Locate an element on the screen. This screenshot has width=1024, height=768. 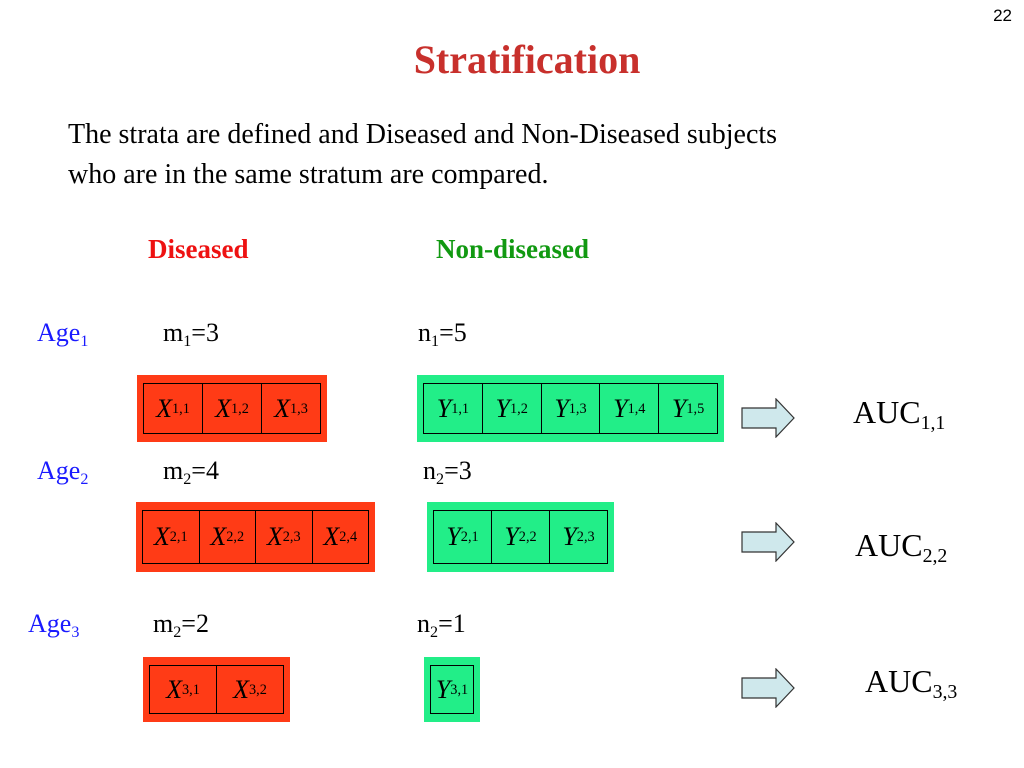
diseased-box: X 1,1 X 1,2 X 1,3 is located at coordinates (232, 408).